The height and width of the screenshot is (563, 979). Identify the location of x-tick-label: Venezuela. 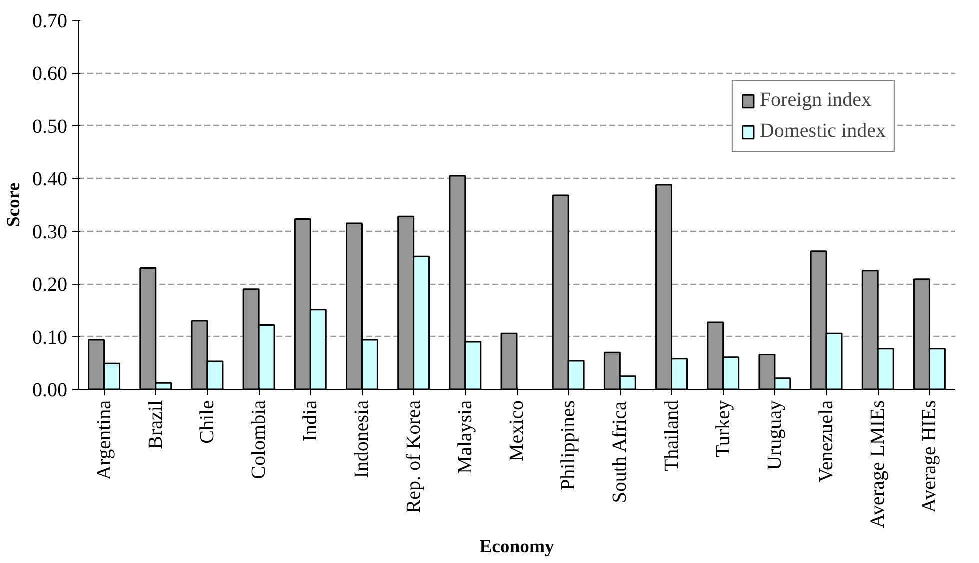
(827, 441).